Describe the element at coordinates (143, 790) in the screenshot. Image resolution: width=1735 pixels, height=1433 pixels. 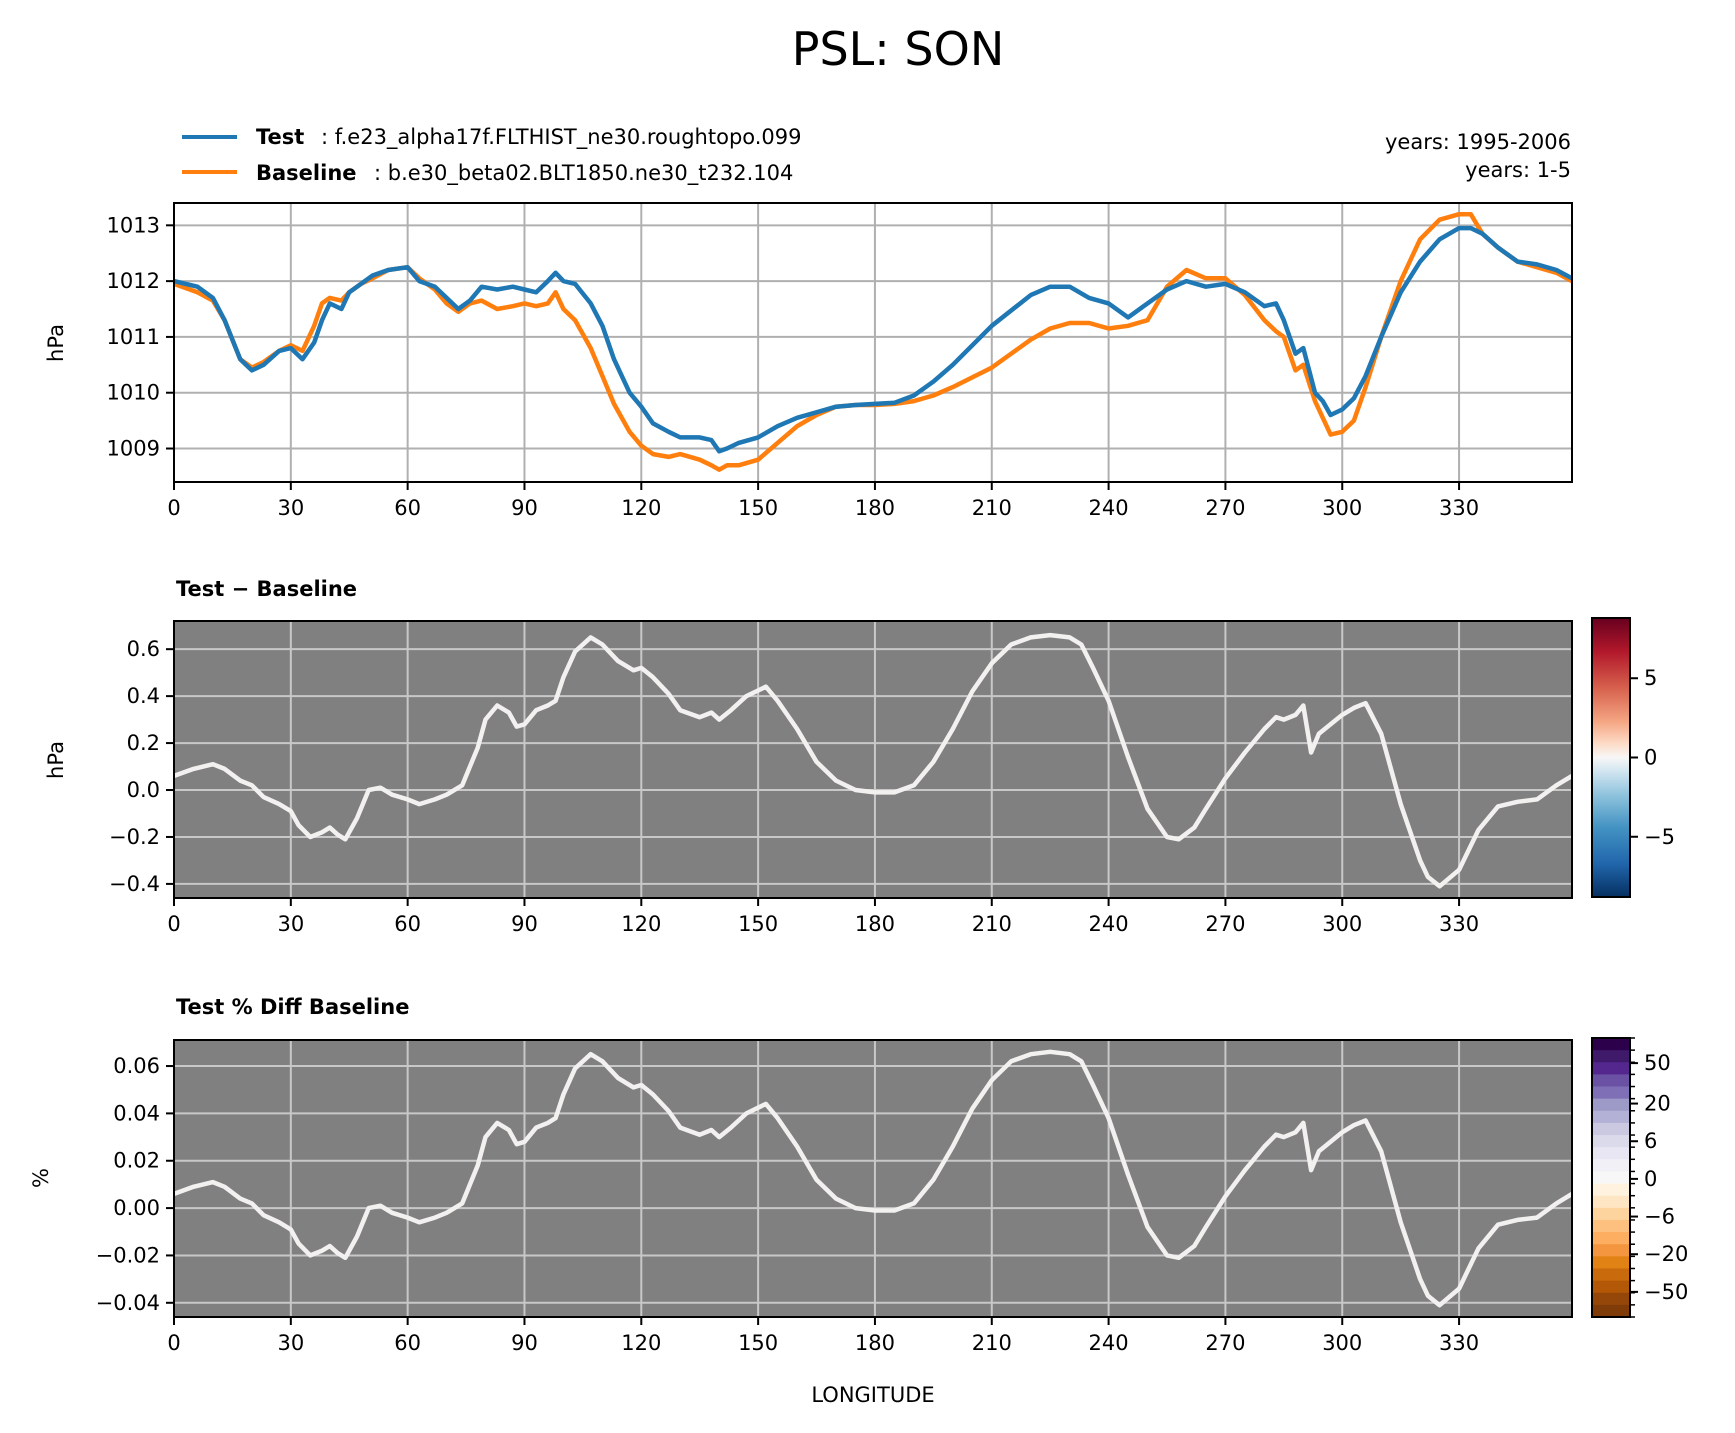
I see `y-tick-label: 0.0` at that location.